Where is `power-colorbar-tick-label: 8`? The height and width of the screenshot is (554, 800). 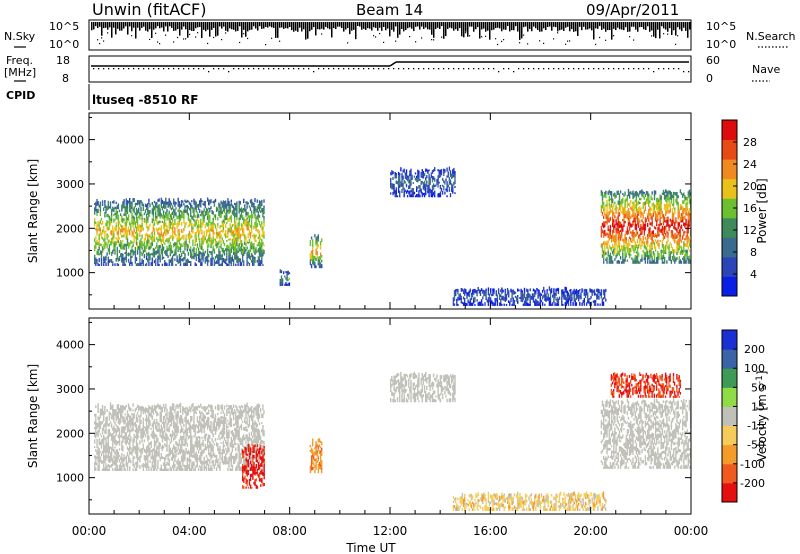
power-colorbar-tick-label: 8 is located at coordinates (753, 252).